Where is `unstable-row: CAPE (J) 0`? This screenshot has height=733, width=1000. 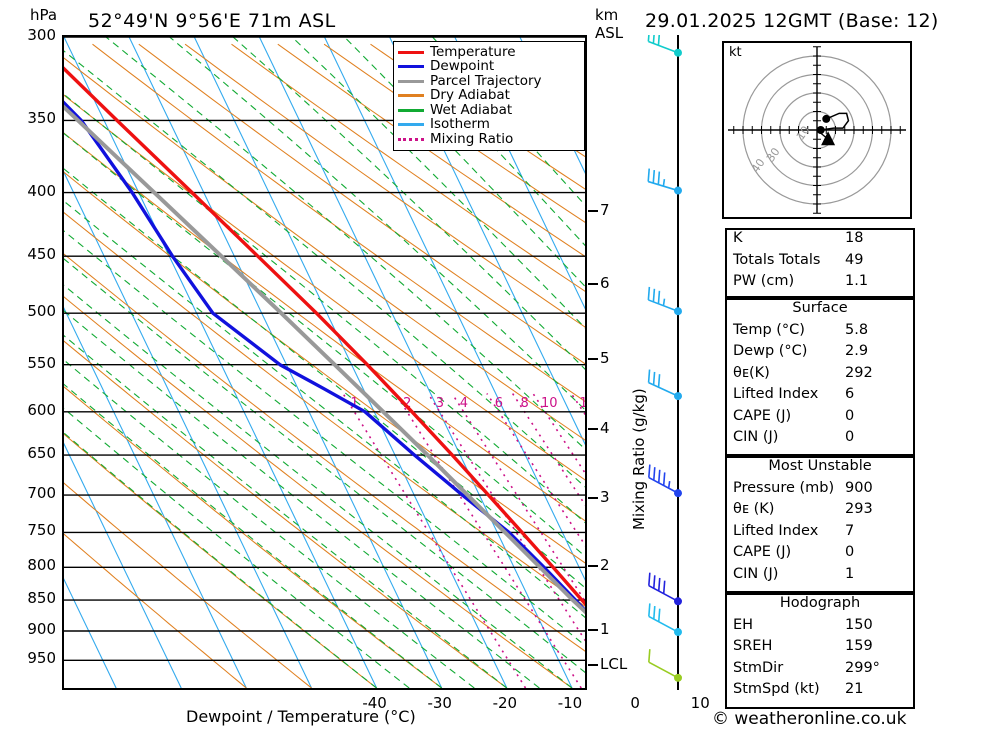
unstable-row: CAPE (J) 0 is located at coordinates (820, 555).